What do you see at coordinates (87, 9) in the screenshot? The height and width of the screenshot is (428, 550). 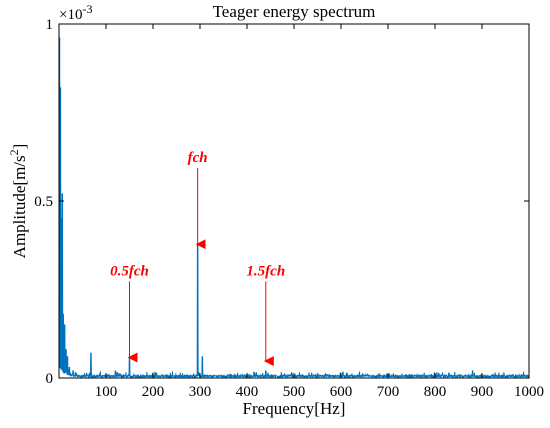 I see `y-axis-multiplier-exponent: -3` at bounding box center [87, 9].